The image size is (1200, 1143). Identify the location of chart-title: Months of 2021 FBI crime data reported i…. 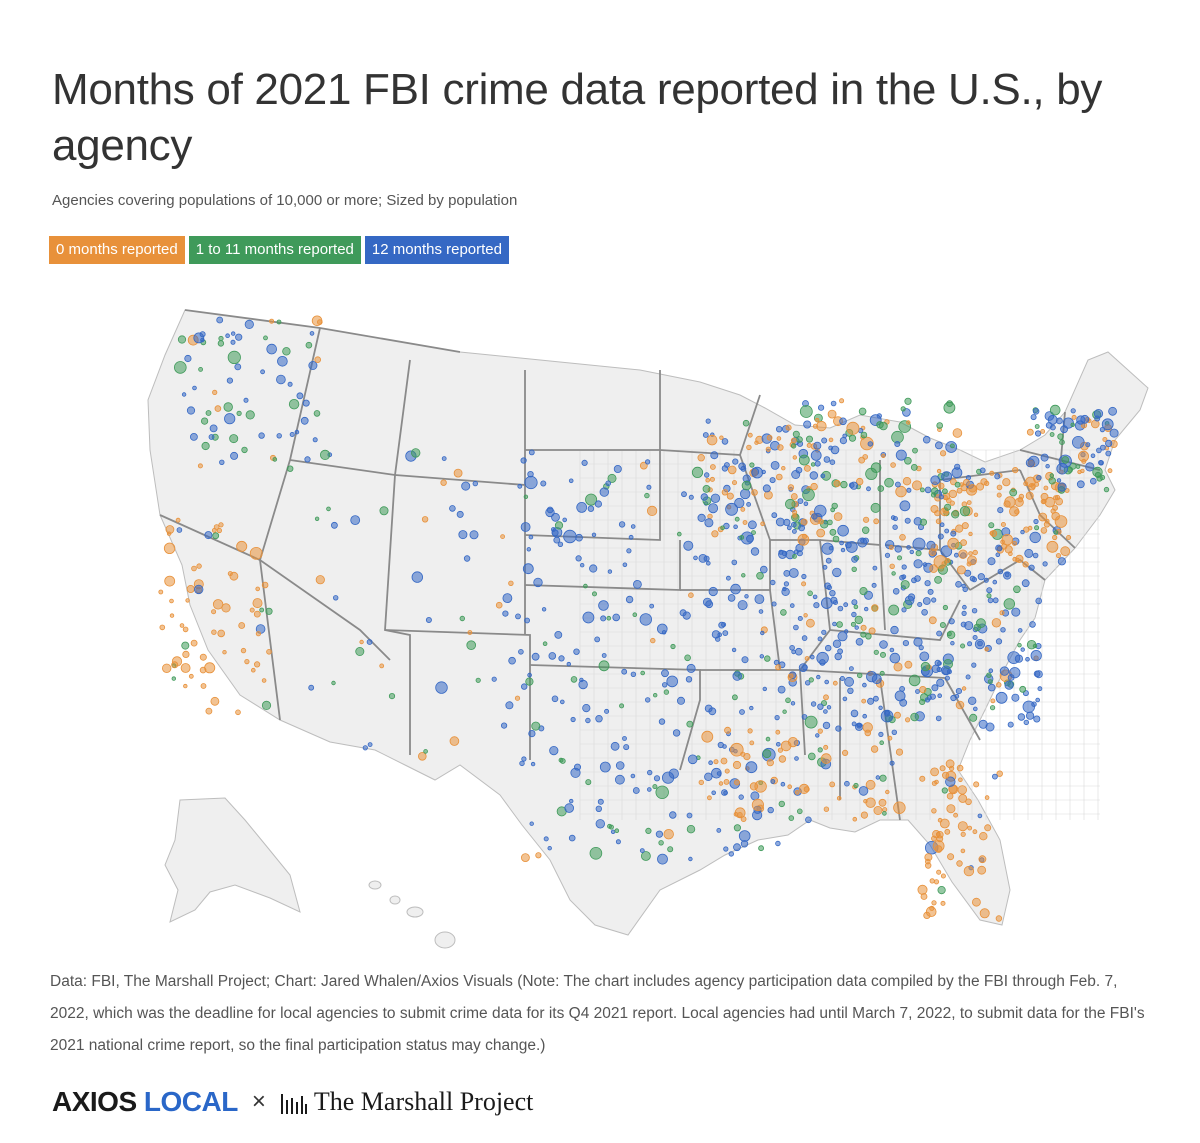
(577, 117).